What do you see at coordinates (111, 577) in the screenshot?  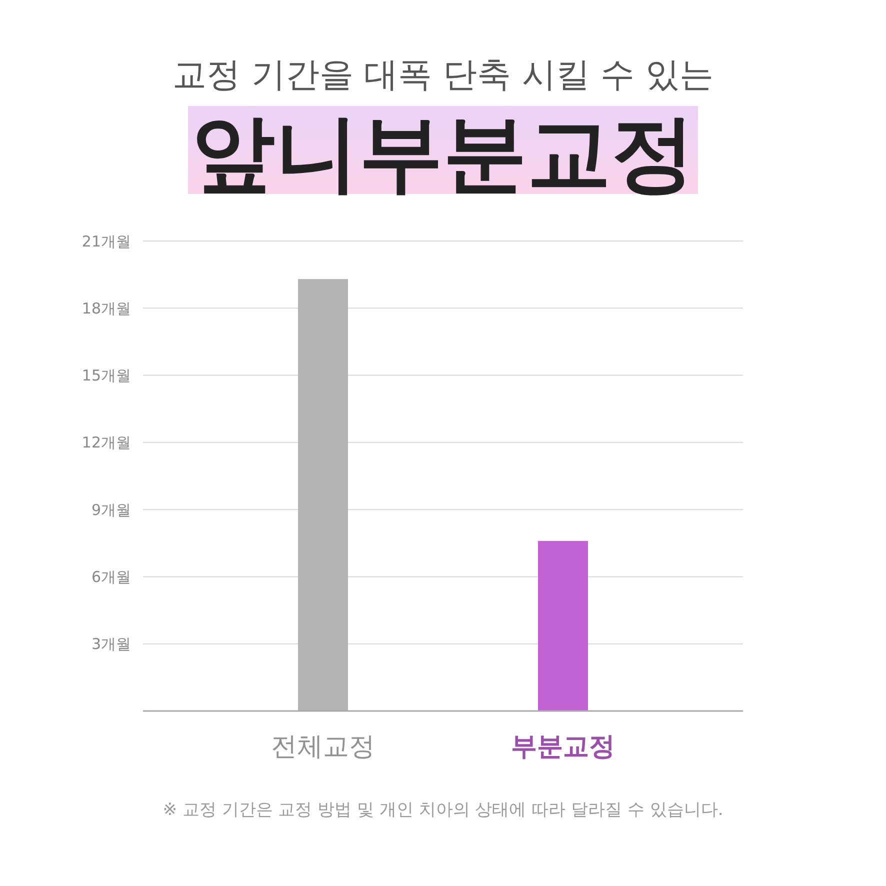 I see `y-tick-label: 6개월` at bounding box center [111, 577].